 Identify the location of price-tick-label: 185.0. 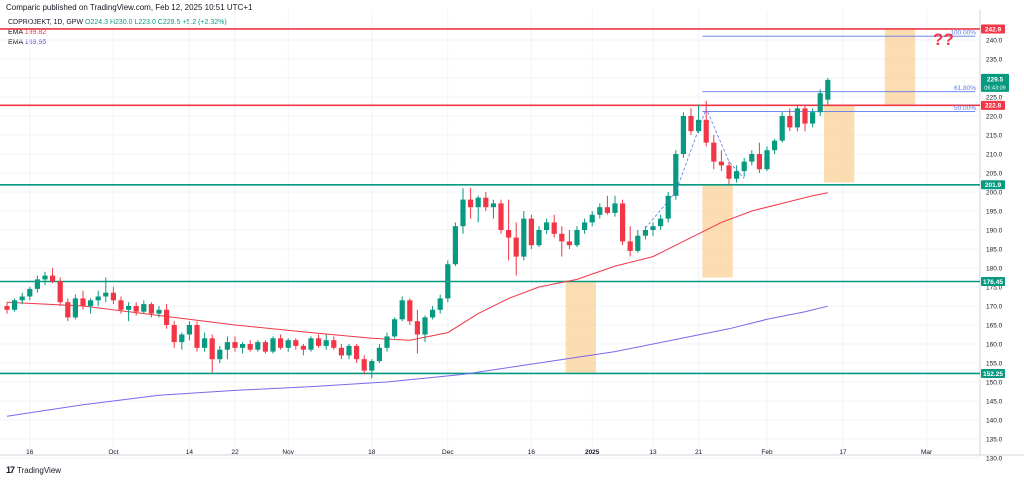
(994, 249).